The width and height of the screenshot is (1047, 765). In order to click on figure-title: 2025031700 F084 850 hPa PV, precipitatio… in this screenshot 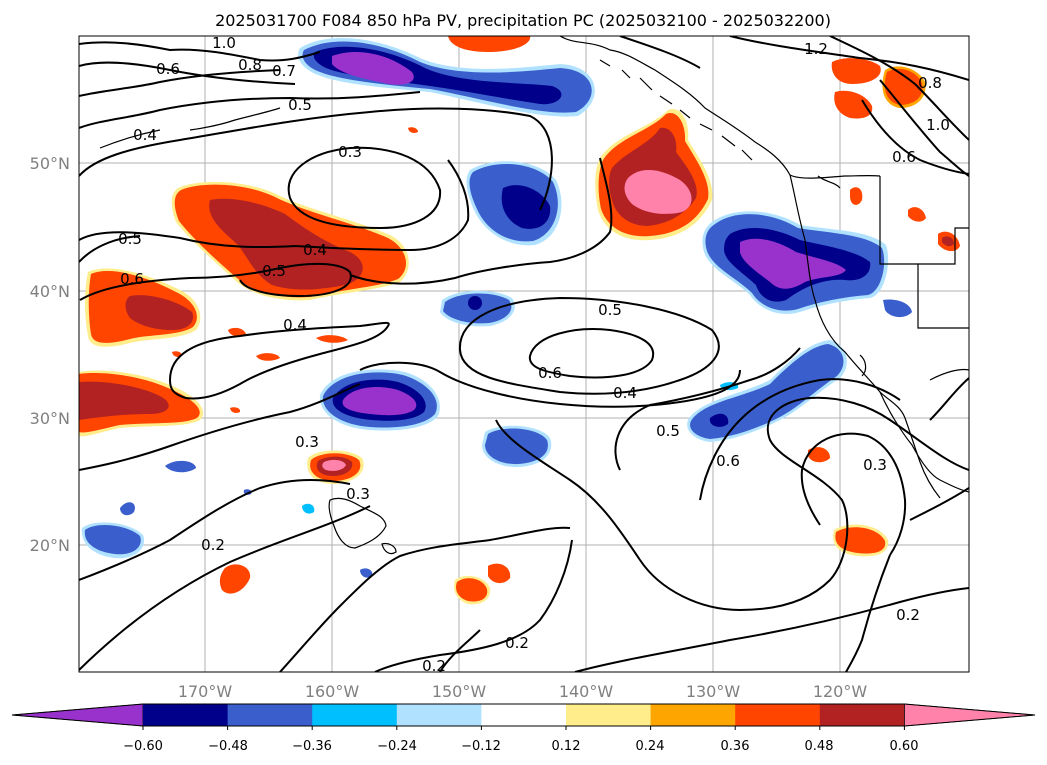, I will do `click(523, 20)`.